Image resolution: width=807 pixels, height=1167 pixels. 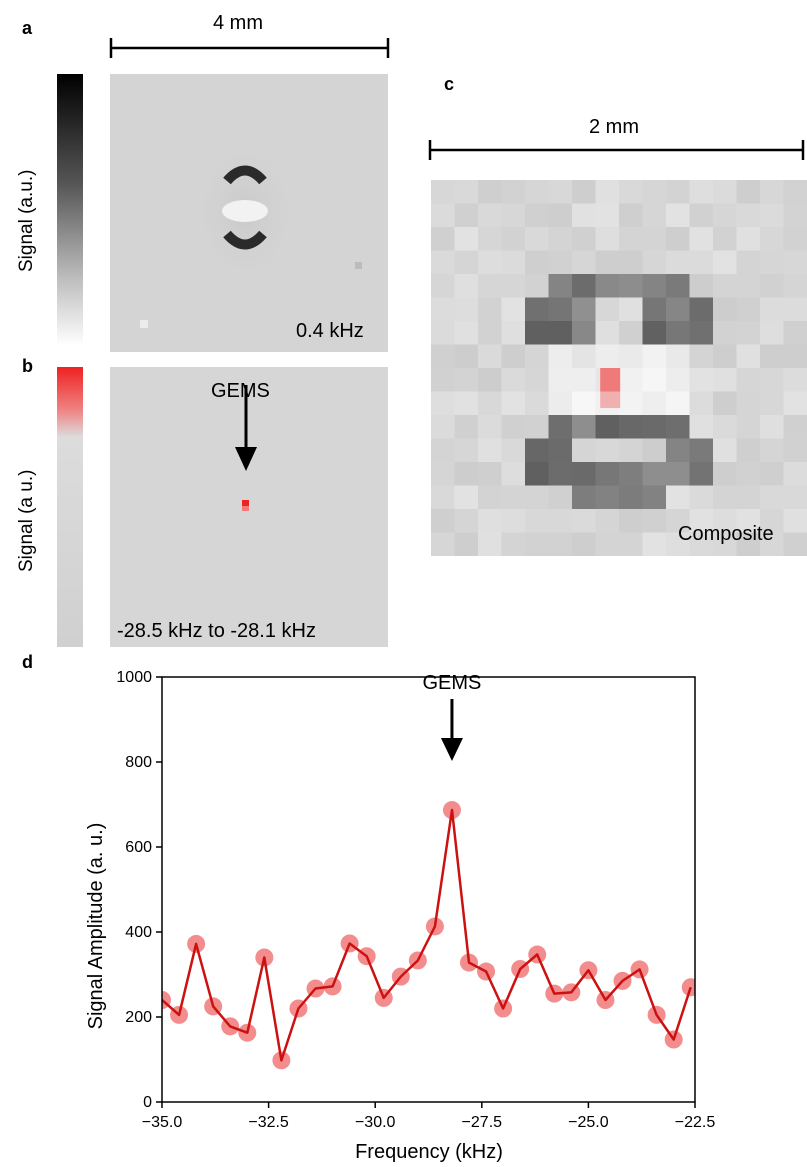 What do you see at coordinates (26, 520) in the screenshot?
I see `panel-b-colorbar-label: Signal (a u.)` at bounding box center [26, 520].